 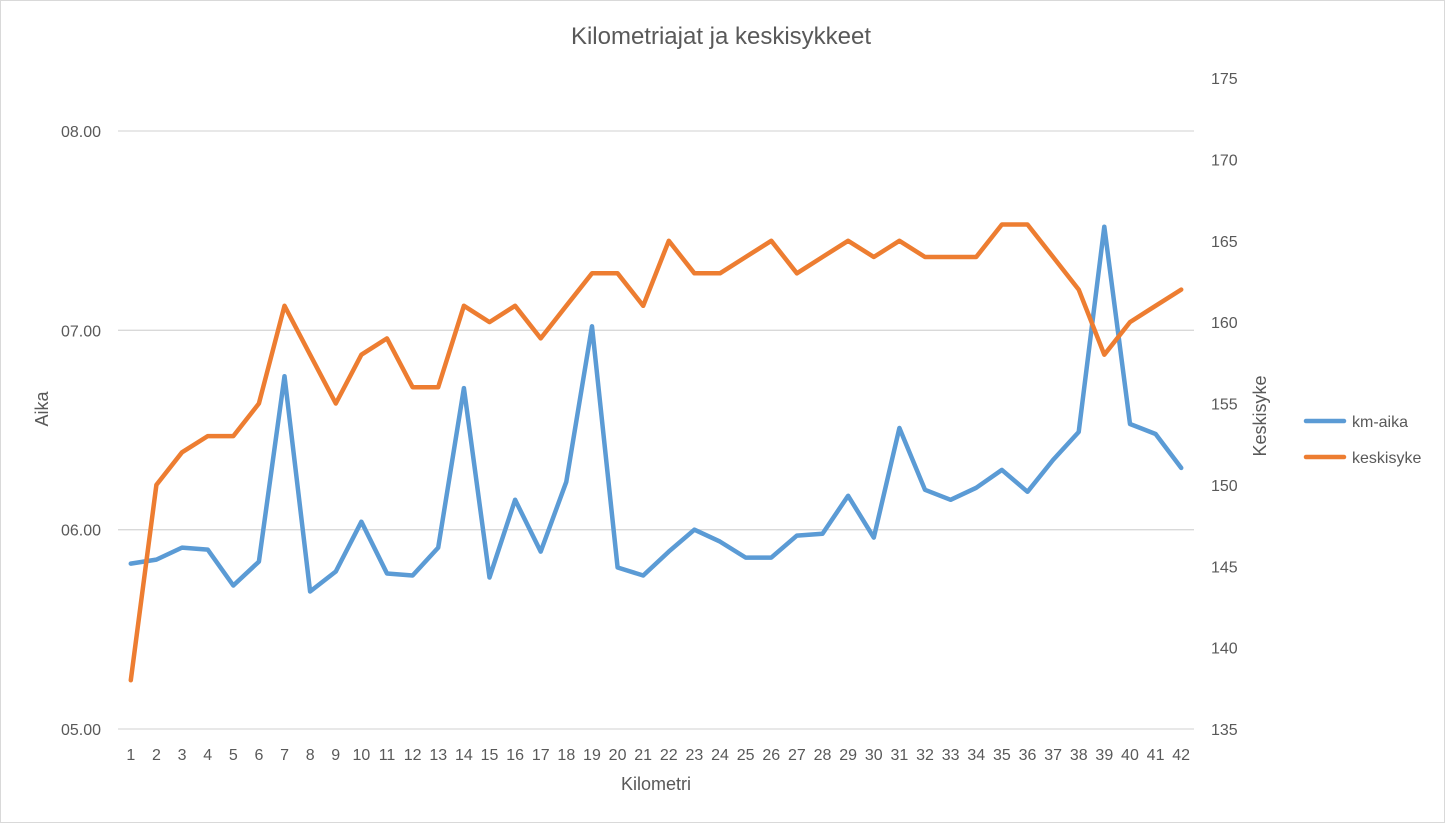 I want to click on y-tick-label: 07.00, so click(x=81, y=331).